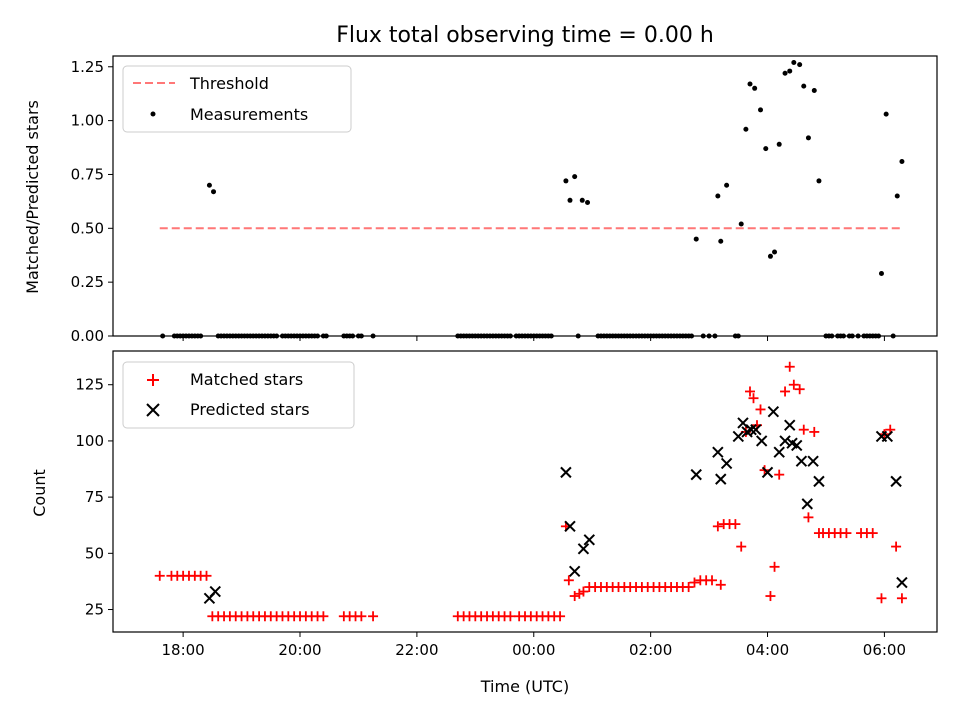  I want to click on top-y-tick-label: 0.00, so click(87, 336).